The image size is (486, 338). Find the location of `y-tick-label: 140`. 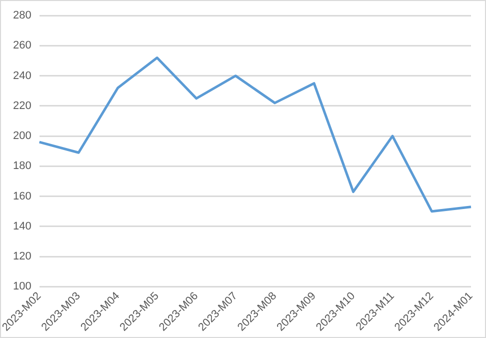

y-tick-label: 140 is located at coordinates (22, 226).